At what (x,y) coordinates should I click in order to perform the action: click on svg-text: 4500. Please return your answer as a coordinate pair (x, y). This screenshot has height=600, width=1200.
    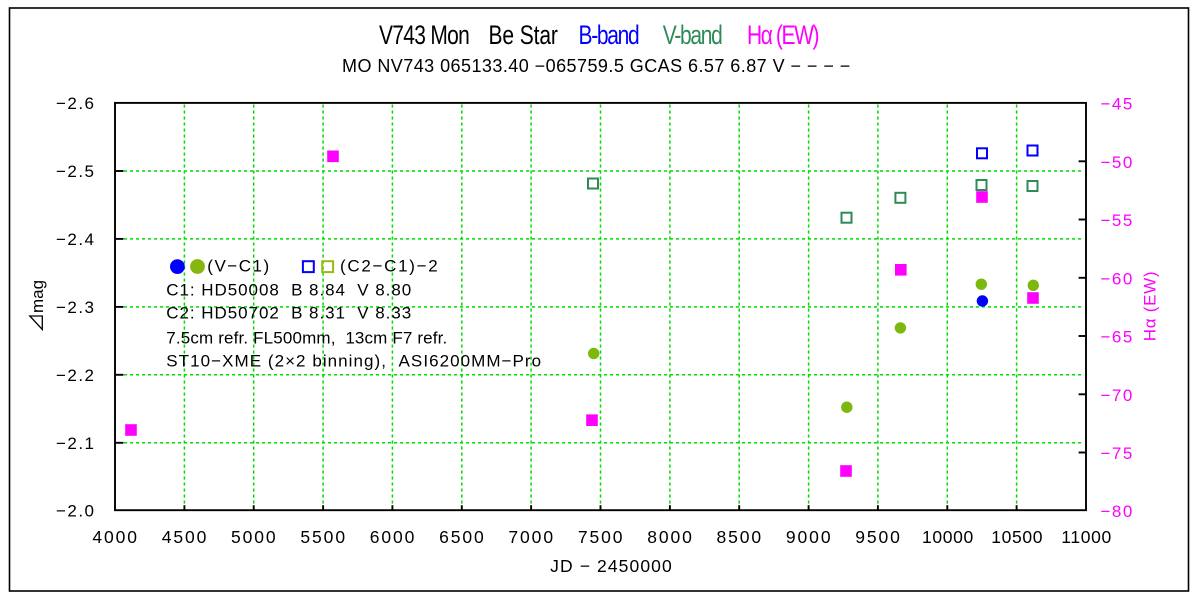
    Looking at the image, I should click on (185, 537).